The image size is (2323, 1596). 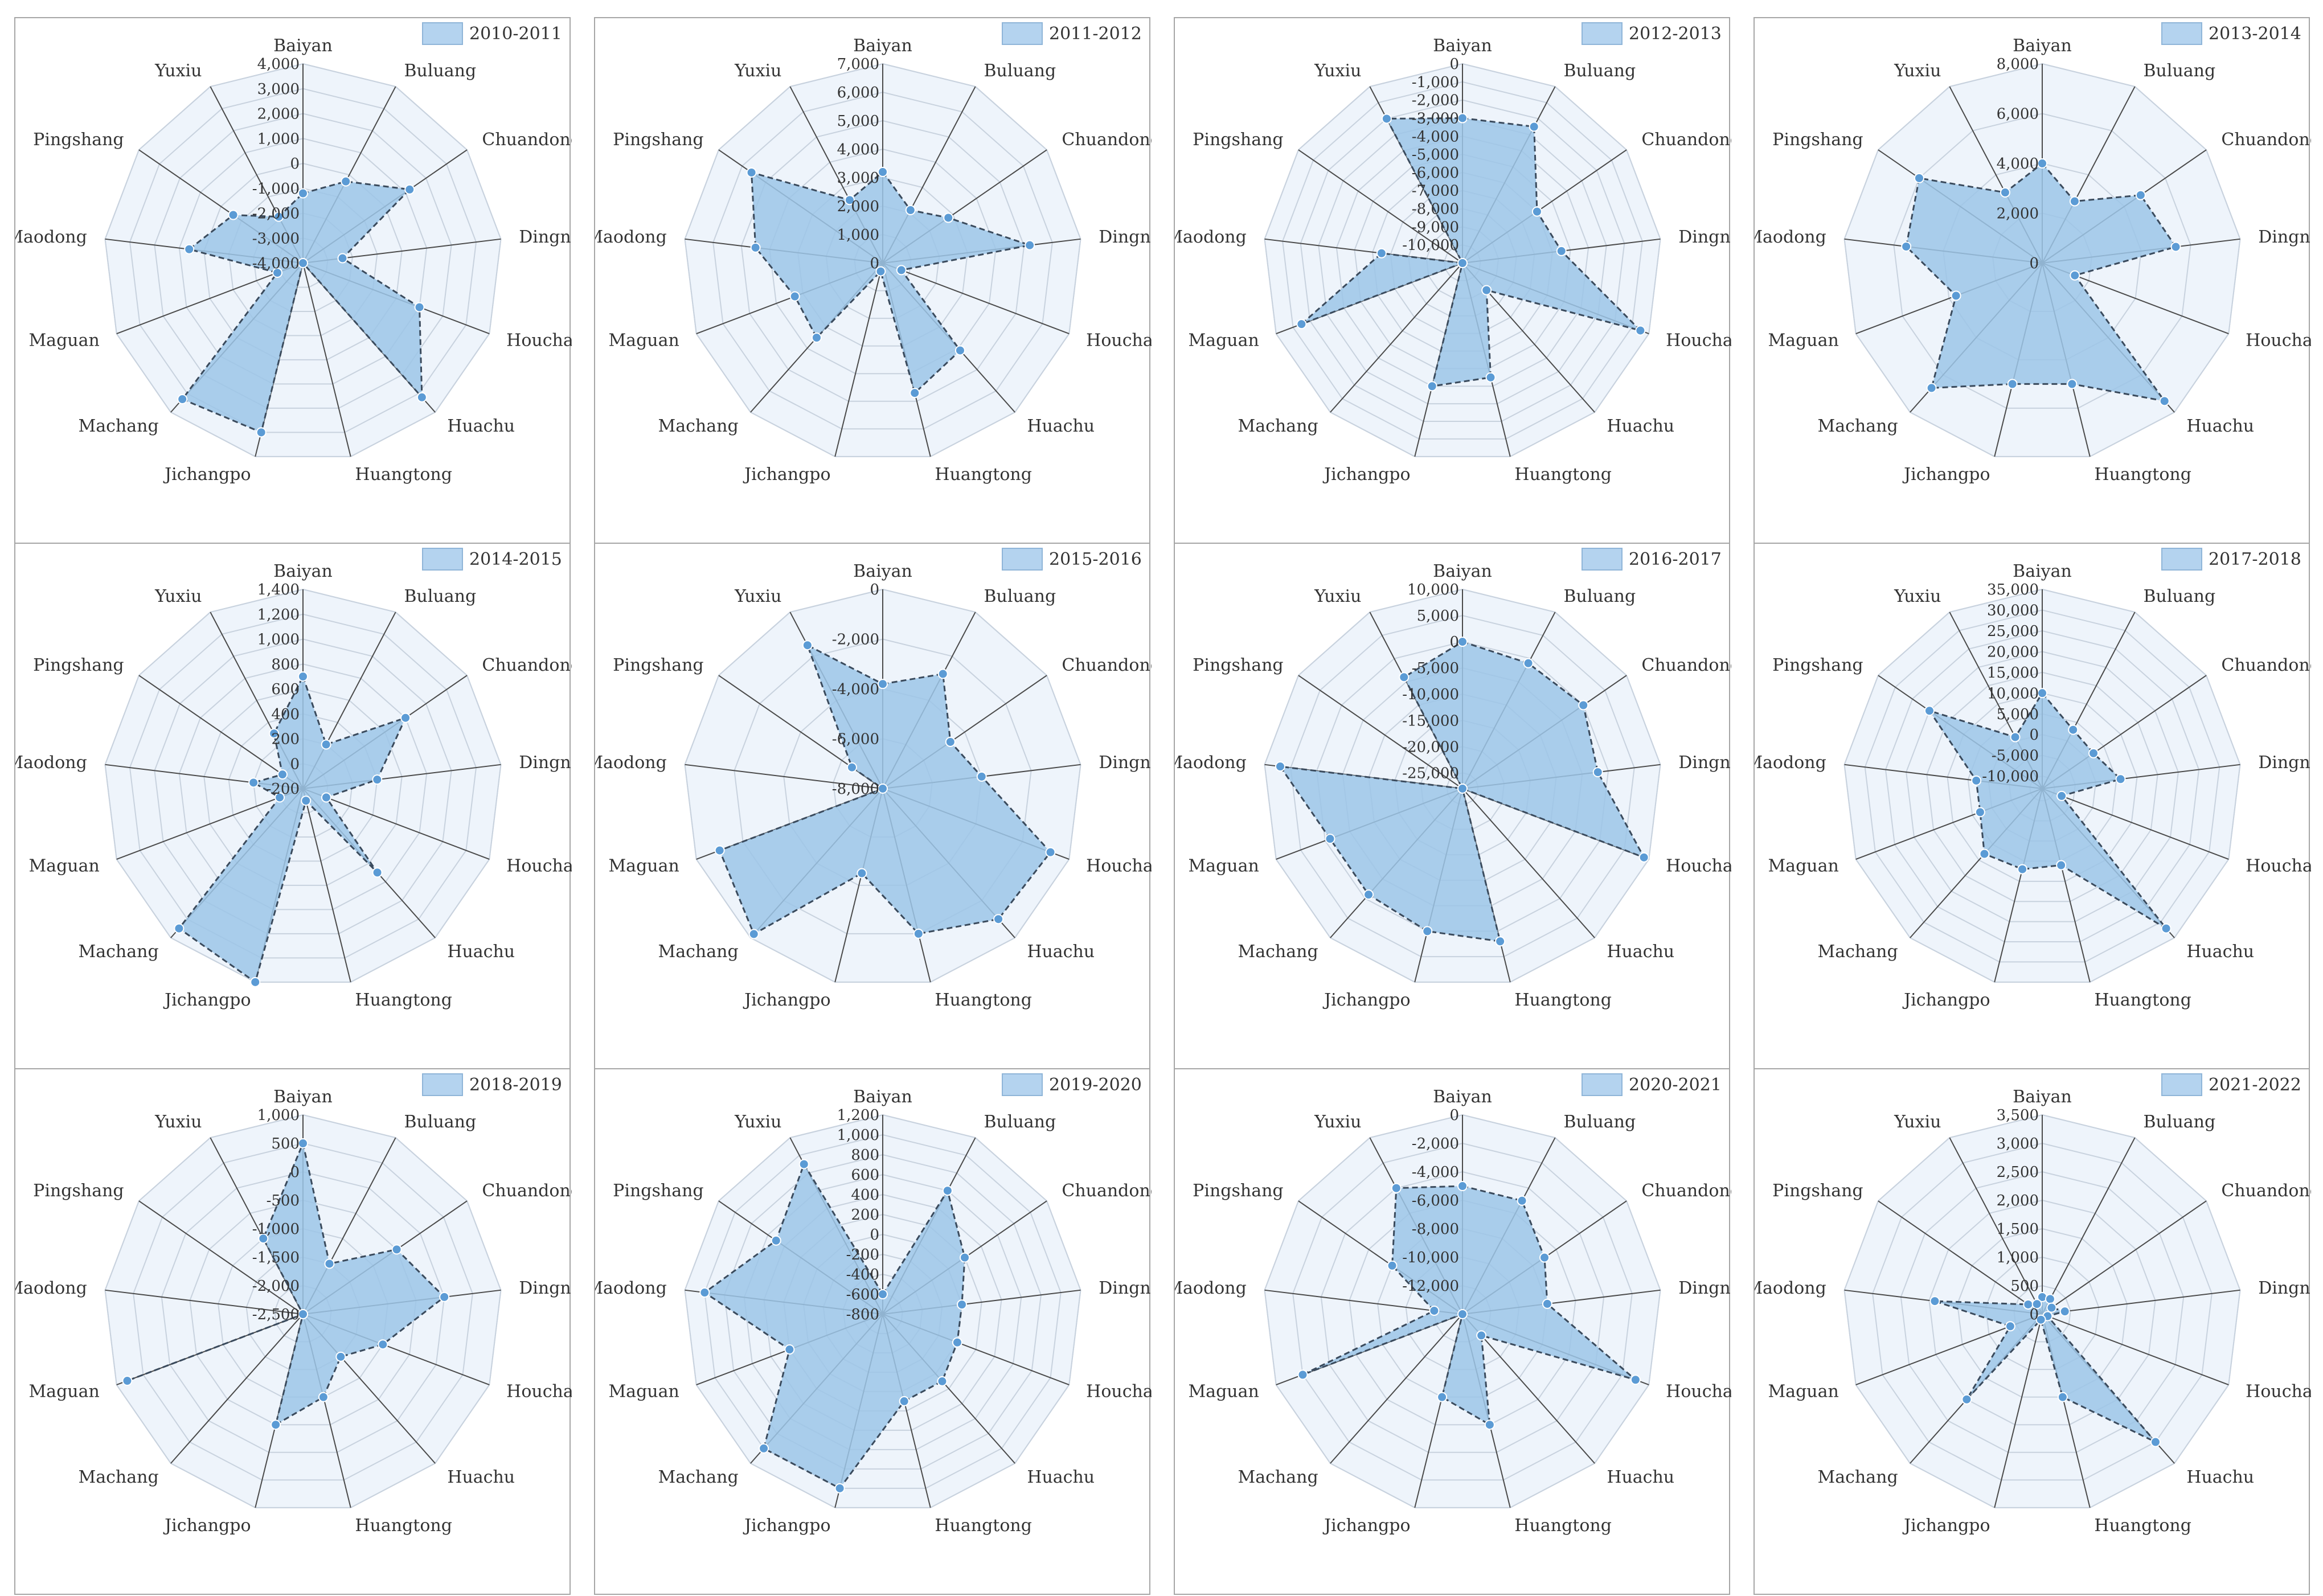 I want to click on category-label-houchang: Houchang, so click(x=1119, y=1391).